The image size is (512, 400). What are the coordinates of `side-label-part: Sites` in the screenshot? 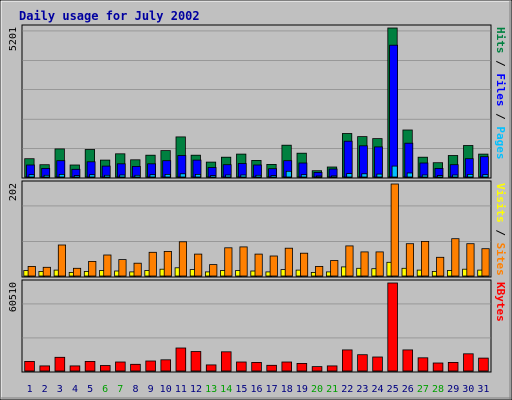 It's located at (500, 259).